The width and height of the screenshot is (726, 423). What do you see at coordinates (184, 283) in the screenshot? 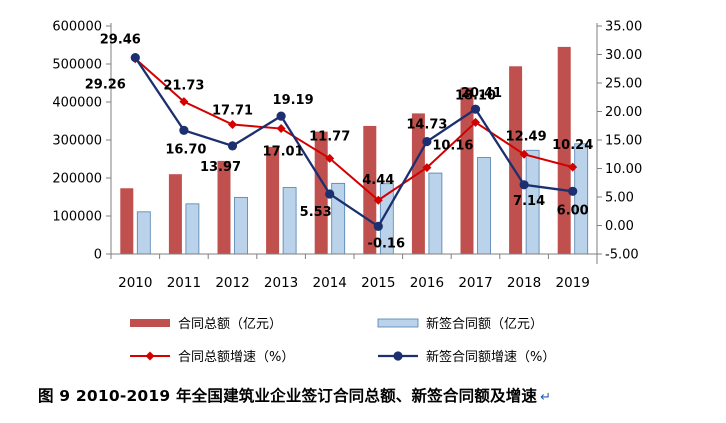
I see `x-tick-label: 2011` at bounding box center [184, 283].